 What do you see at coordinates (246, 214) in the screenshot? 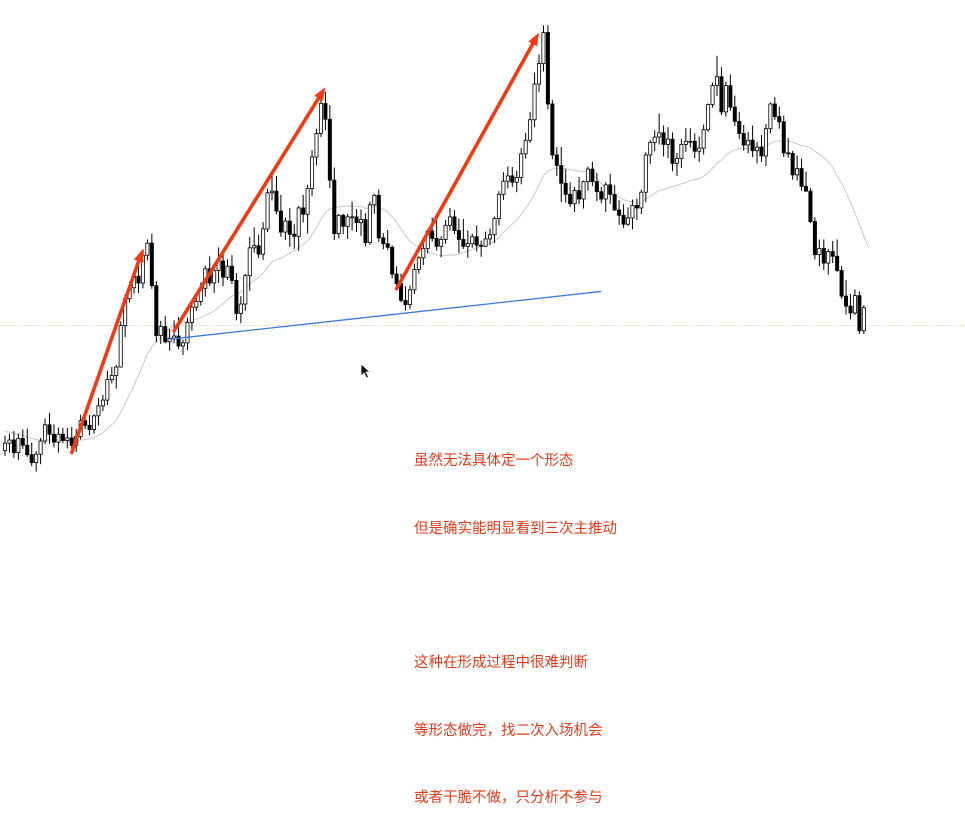
I see `arrow-shaft` at bounding box center [246, 214].